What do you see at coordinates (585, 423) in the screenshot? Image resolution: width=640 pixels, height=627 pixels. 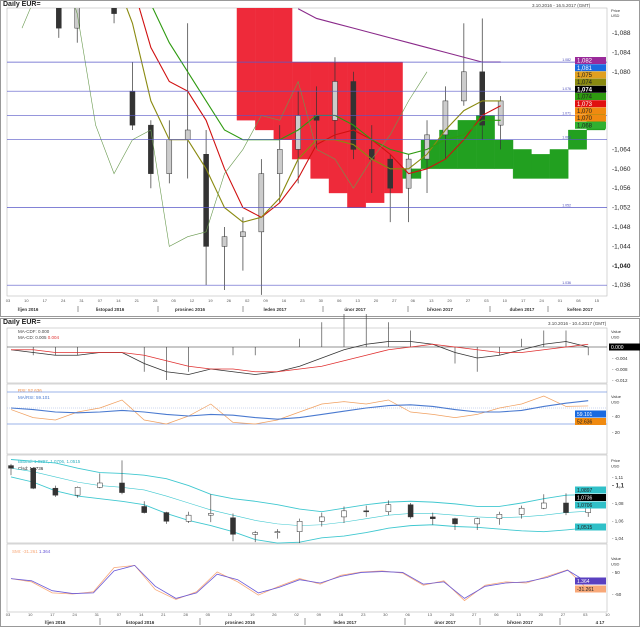 I see `rsi-tag-label: 52.636` at bounding box center [585, 423].